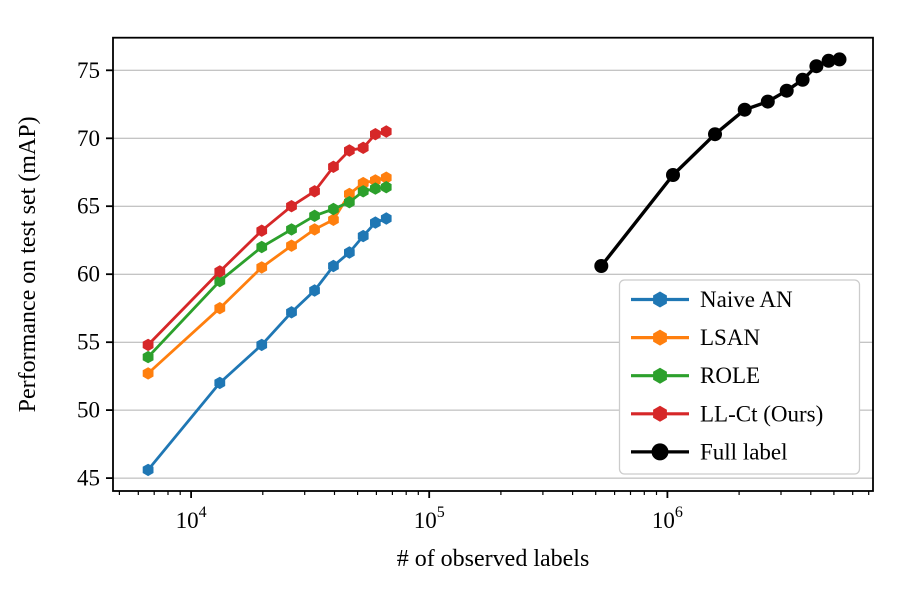 The image size is (910, 596). Describe the element at coordinates (746, 299) in the screenshot. I see `legend-label-naive-an: Naive AN` at that location.